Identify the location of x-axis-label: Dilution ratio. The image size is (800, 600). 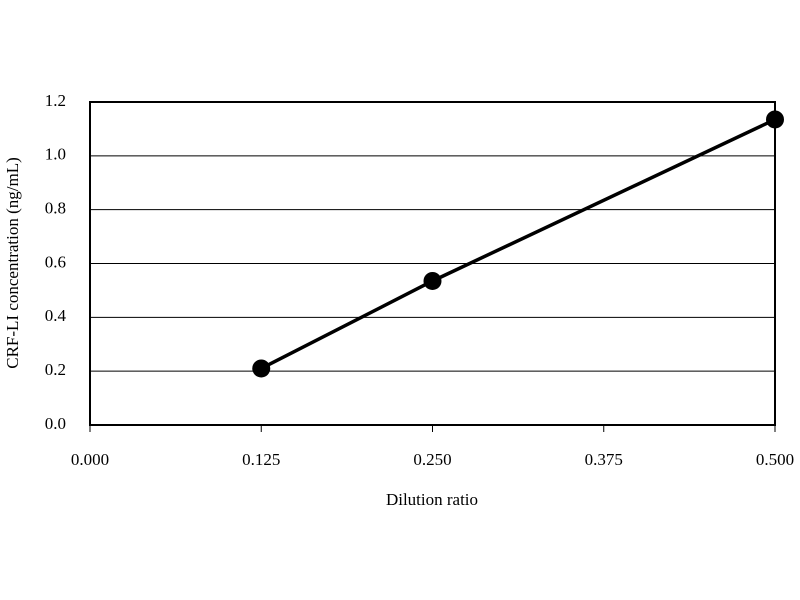
(432, 499).